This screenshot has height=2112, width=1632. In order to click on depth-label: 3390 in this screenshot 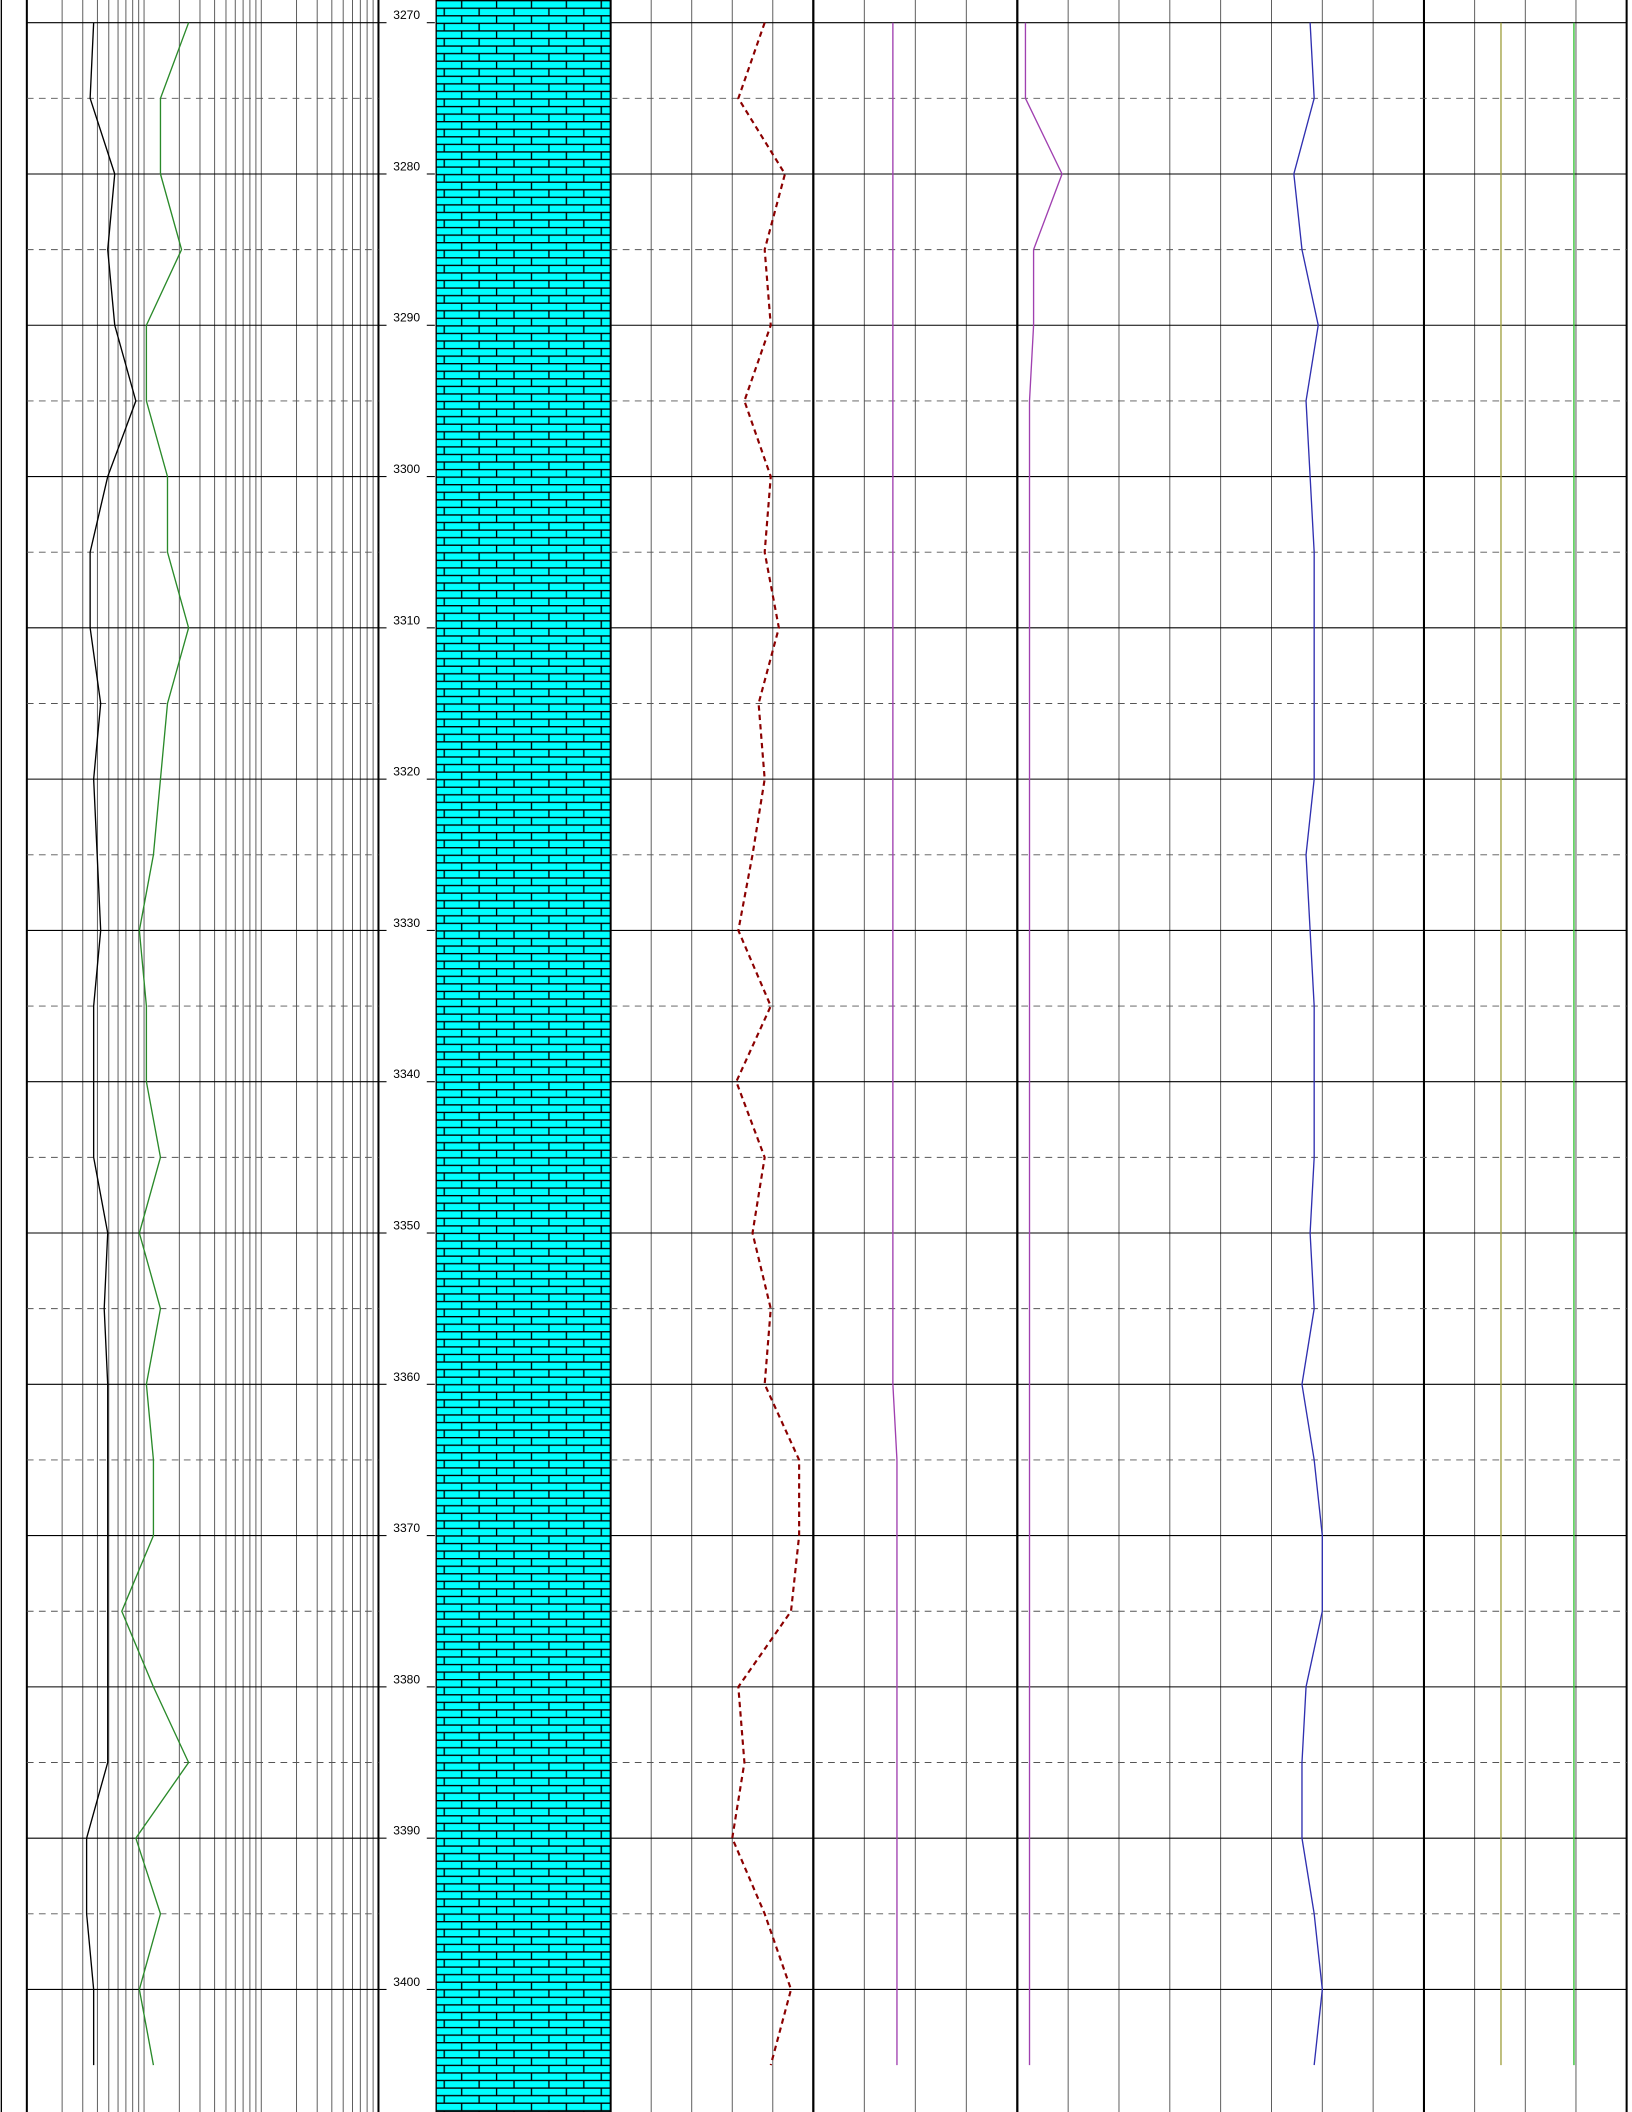, I will do `click(406, 1831)`.